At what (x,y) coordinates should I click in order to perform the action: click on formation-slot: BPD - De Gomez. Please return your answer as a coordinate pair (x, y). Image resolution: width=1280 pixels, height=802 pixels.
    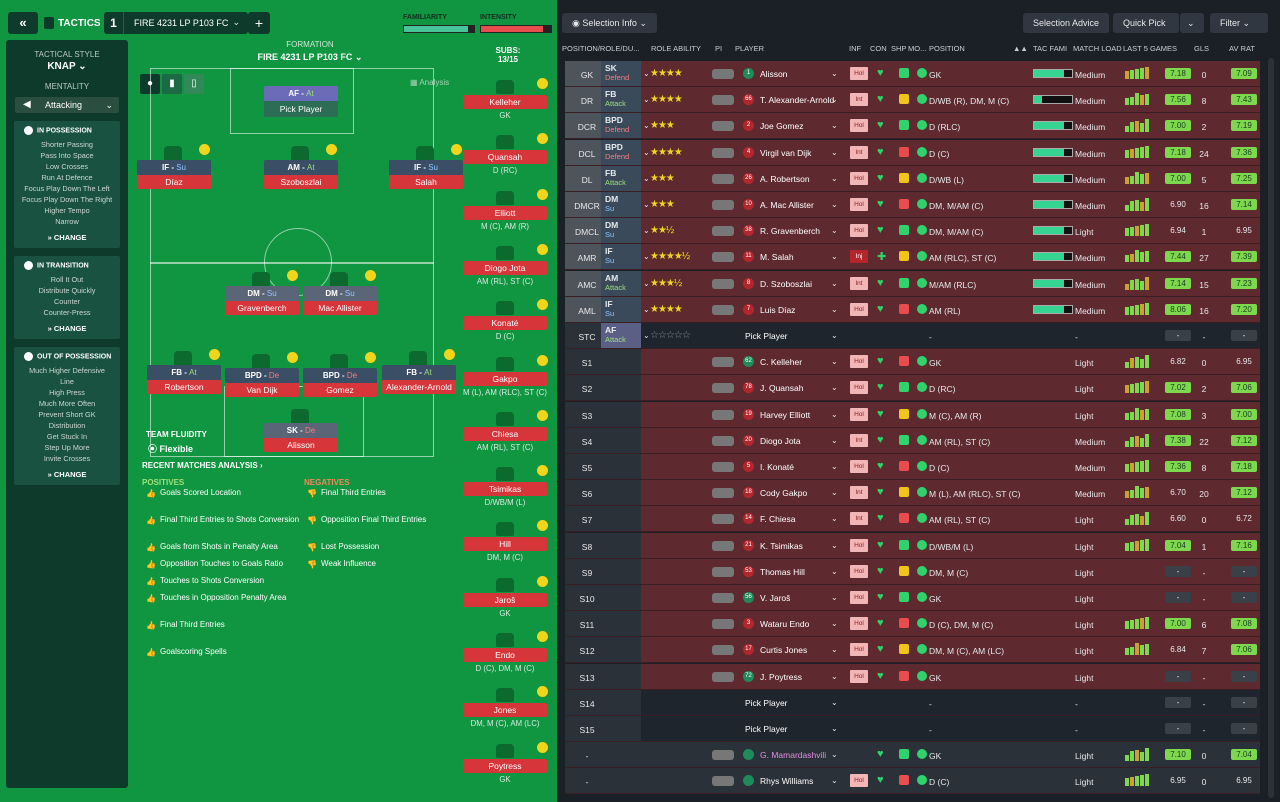
    Looking at the image, I should click on (340, 382).